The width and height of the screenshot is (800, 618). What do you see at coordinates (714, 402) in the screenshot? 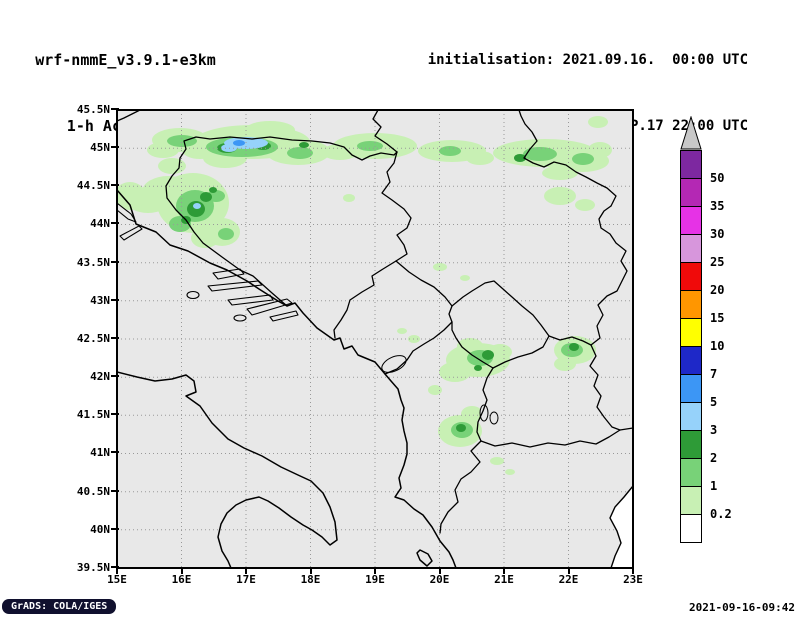
I see `colorbar-boundary-label: 5` at bounding box center [714, 402].